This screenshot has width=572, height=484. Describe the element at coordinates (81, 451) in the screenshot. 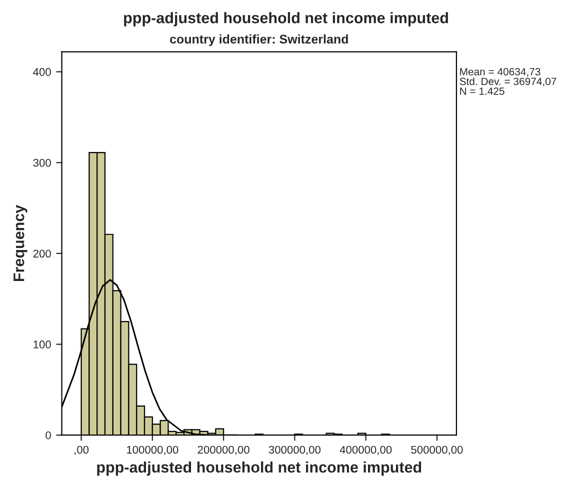

I see `x-tick-label: ,00` at that location.